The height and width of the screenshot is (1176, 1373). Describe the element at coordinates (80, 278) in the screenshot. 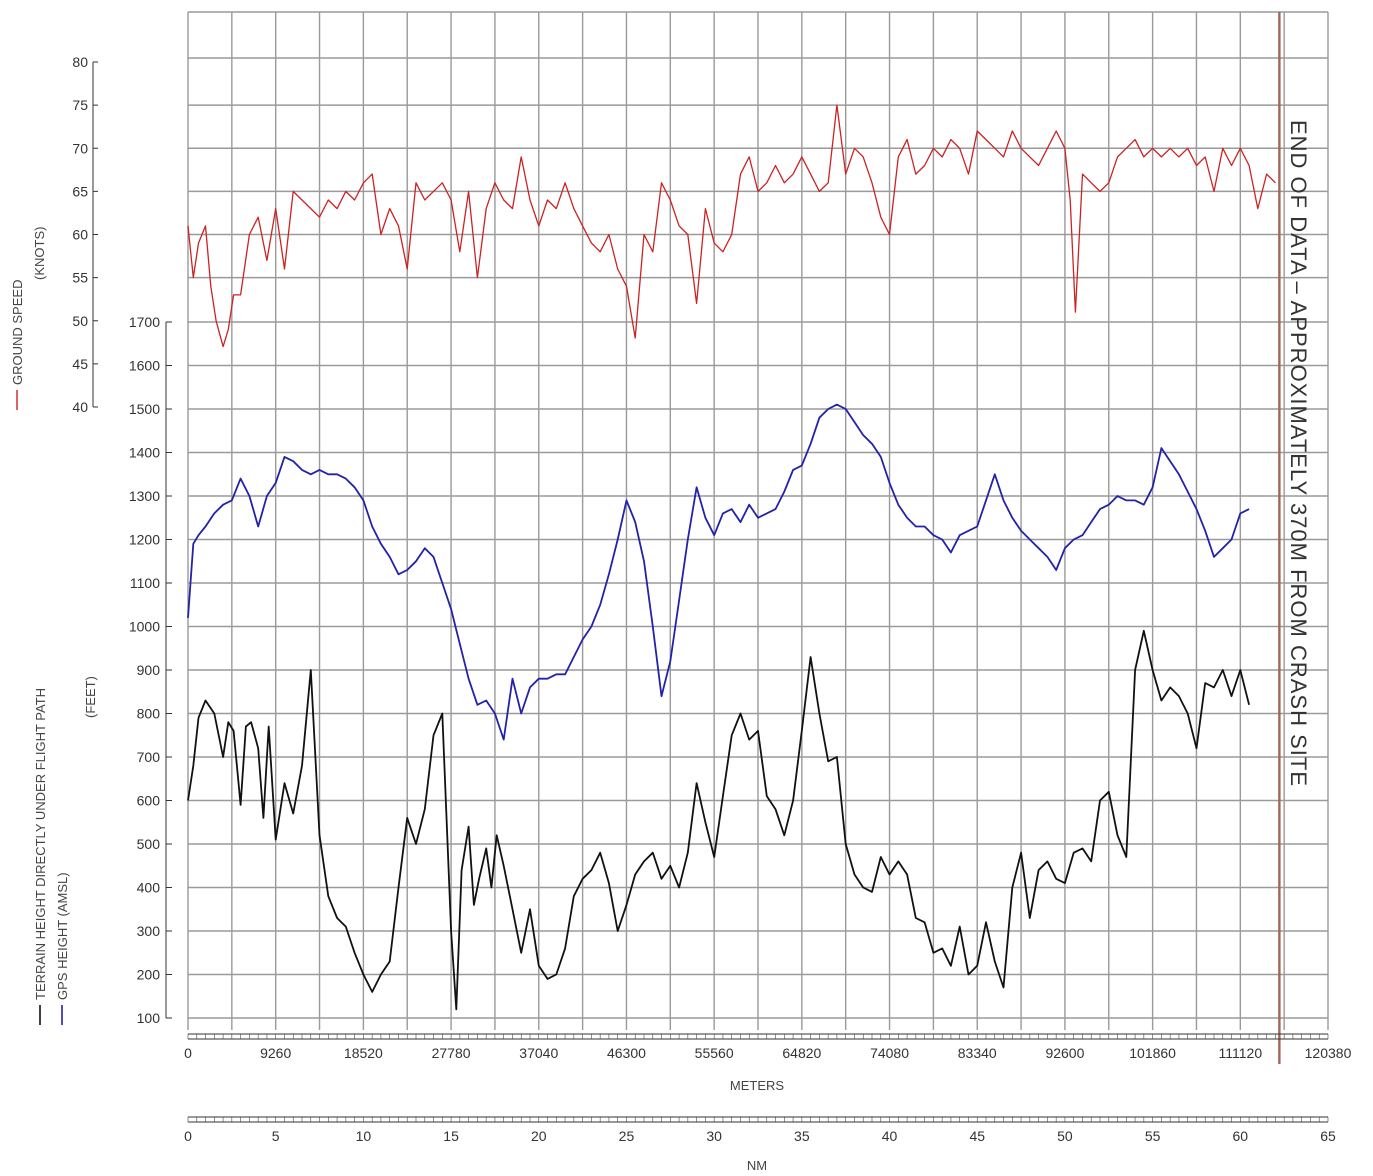

I see `ground-speed-tick-label: 55` at that location.